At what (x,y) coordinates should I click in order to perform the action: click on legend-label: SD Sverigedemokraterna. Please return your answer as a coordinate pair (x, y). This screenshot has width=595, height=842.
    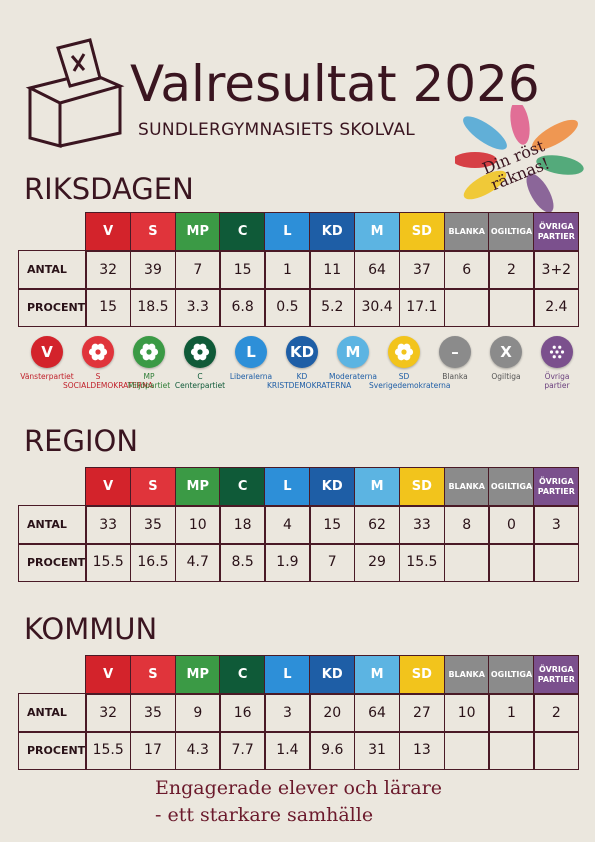
    Looking at the image, I should click on (410, 381).